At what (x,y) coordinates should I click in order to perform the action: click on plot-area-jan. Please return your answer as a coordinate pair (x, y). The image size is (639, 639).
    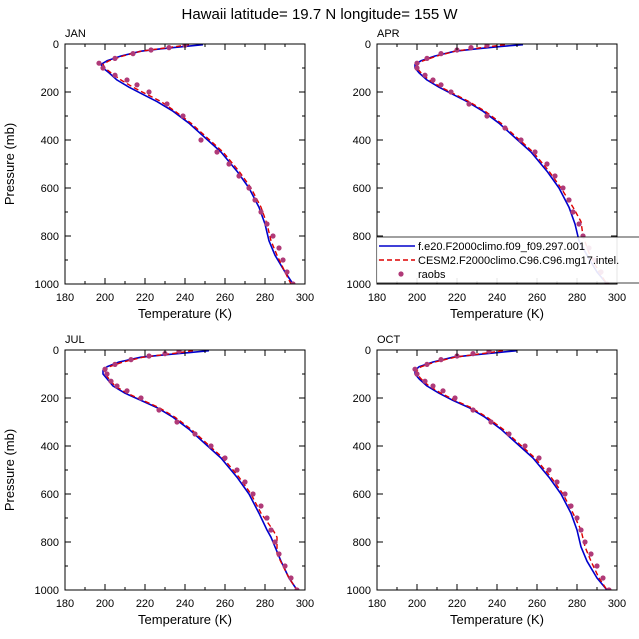
    Looking at the image, I should click on (196, 164).